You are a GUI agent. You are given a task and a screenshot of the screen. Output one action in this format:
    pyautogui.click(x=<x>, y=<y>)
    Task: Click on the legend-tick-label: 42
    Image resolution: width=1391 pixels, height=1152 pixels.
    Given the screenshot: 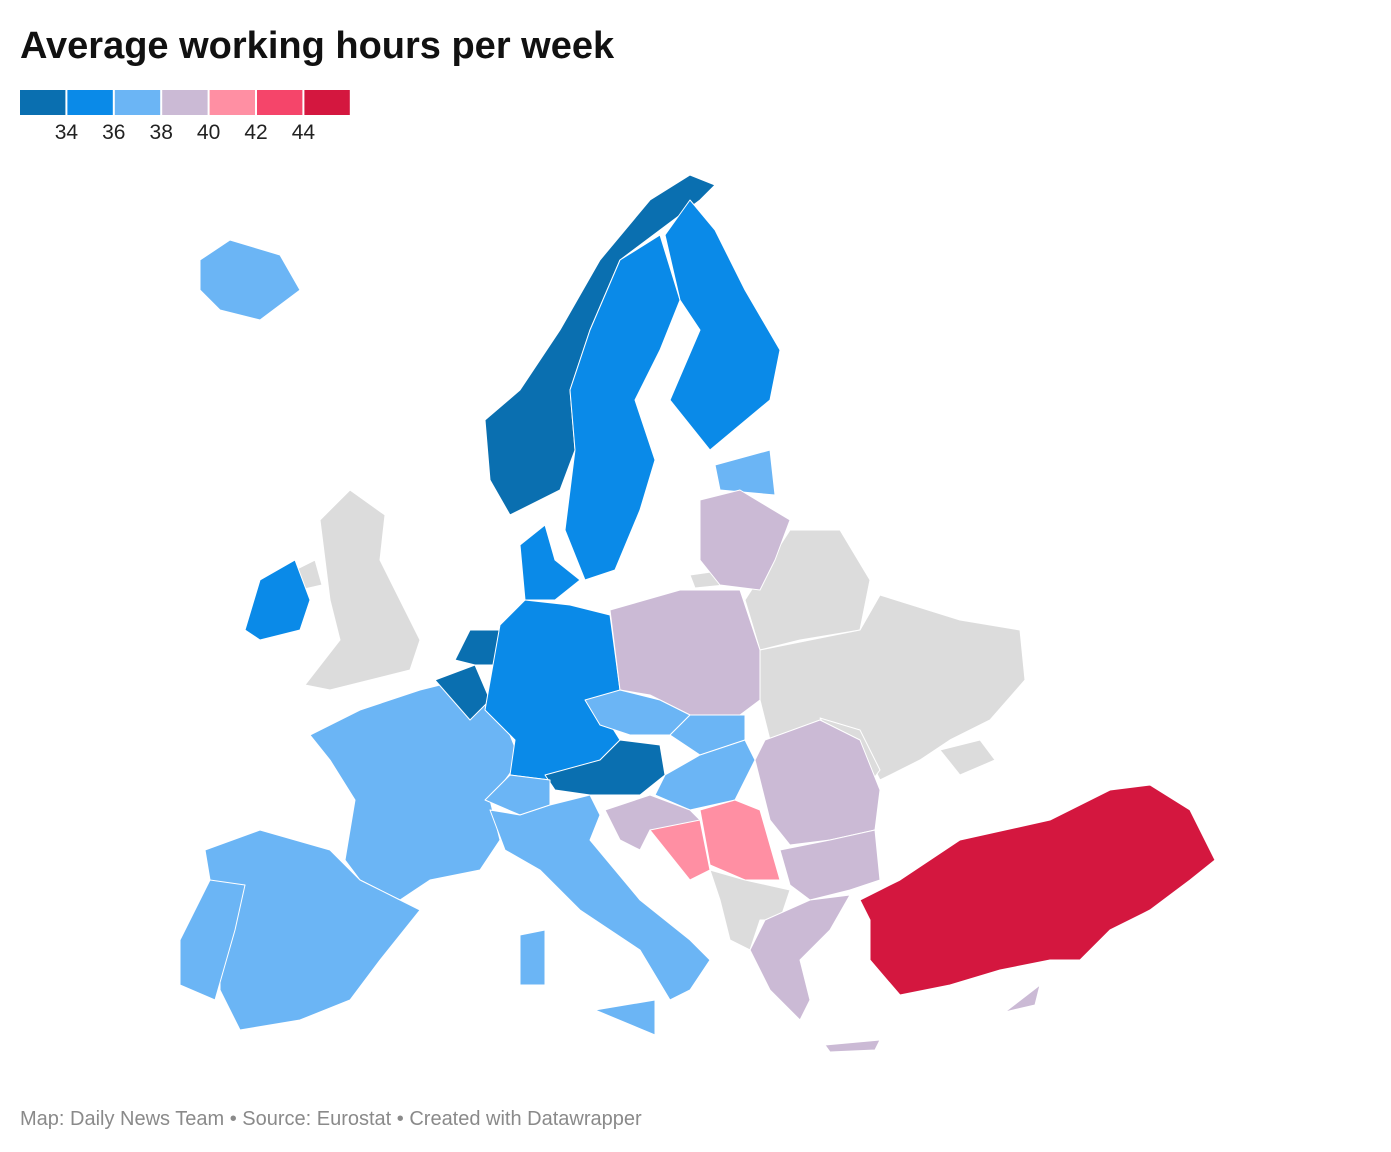 What is the action you would take?
    pyautogui.click(x=255, y=132)
    